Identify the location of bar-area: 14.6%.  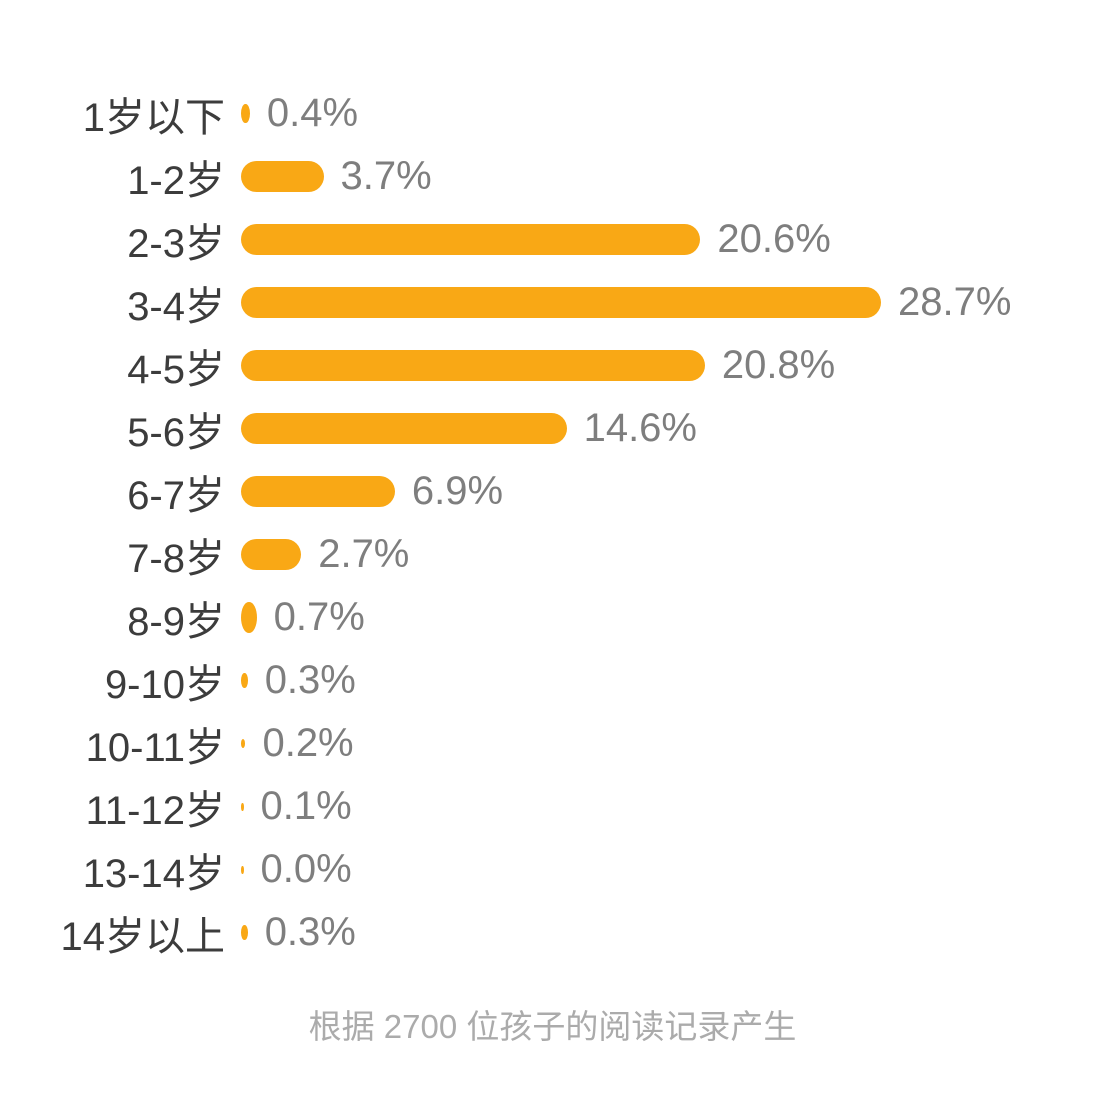
(469, 428).